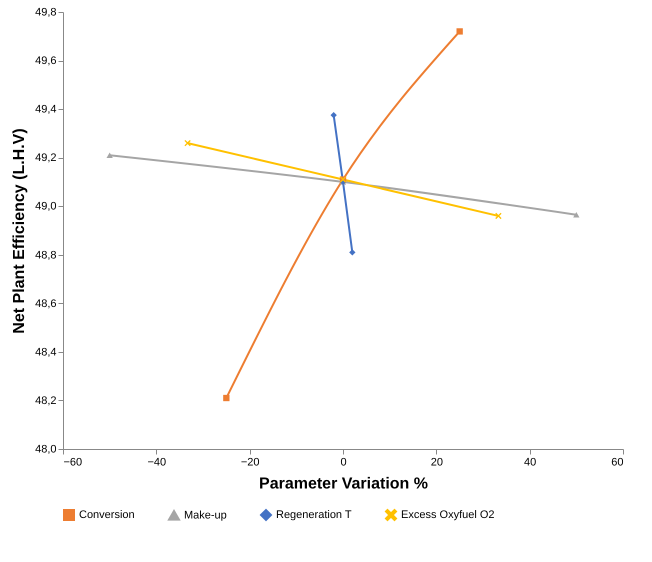  I want to click on legend-label: Make-up, so click(205, 515).